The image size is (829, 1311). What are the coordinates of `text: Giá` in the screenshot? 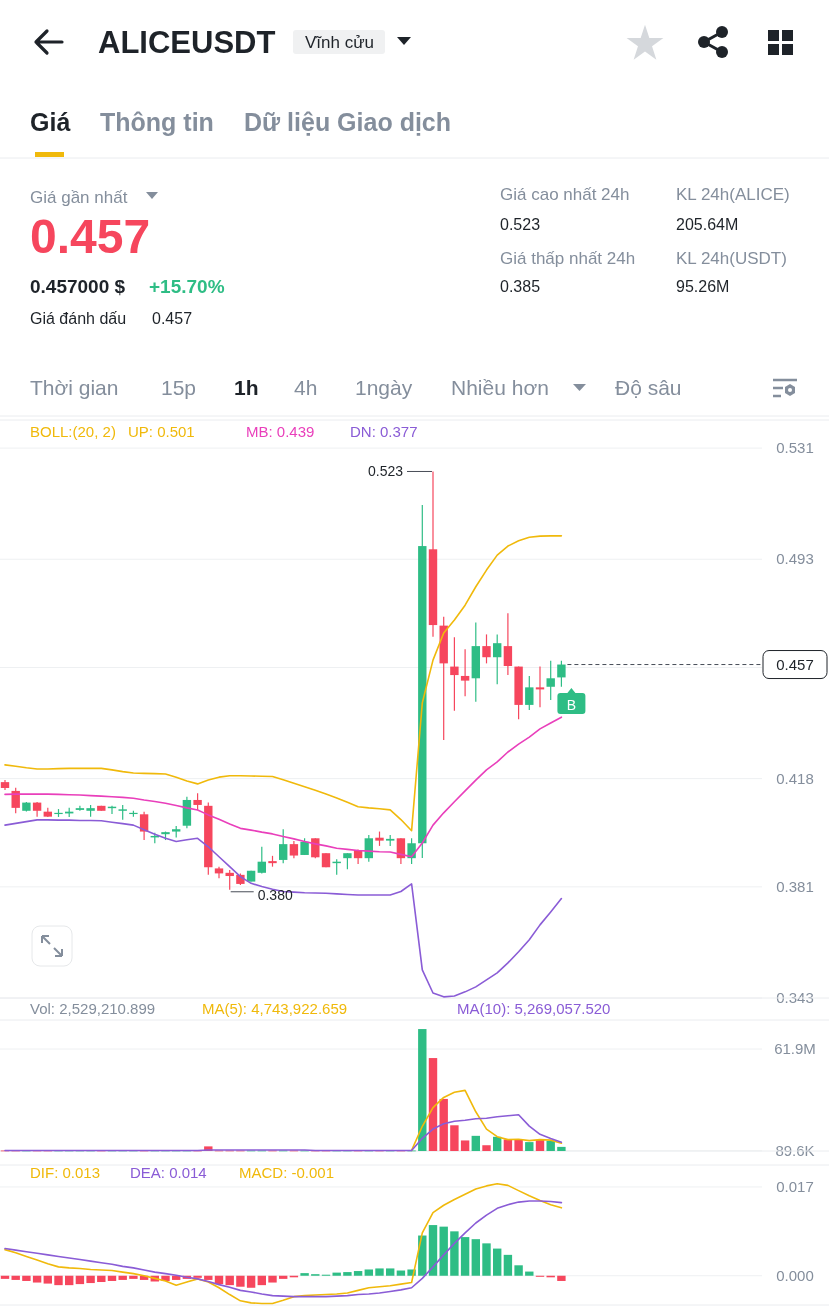 It's located at (50, 121).